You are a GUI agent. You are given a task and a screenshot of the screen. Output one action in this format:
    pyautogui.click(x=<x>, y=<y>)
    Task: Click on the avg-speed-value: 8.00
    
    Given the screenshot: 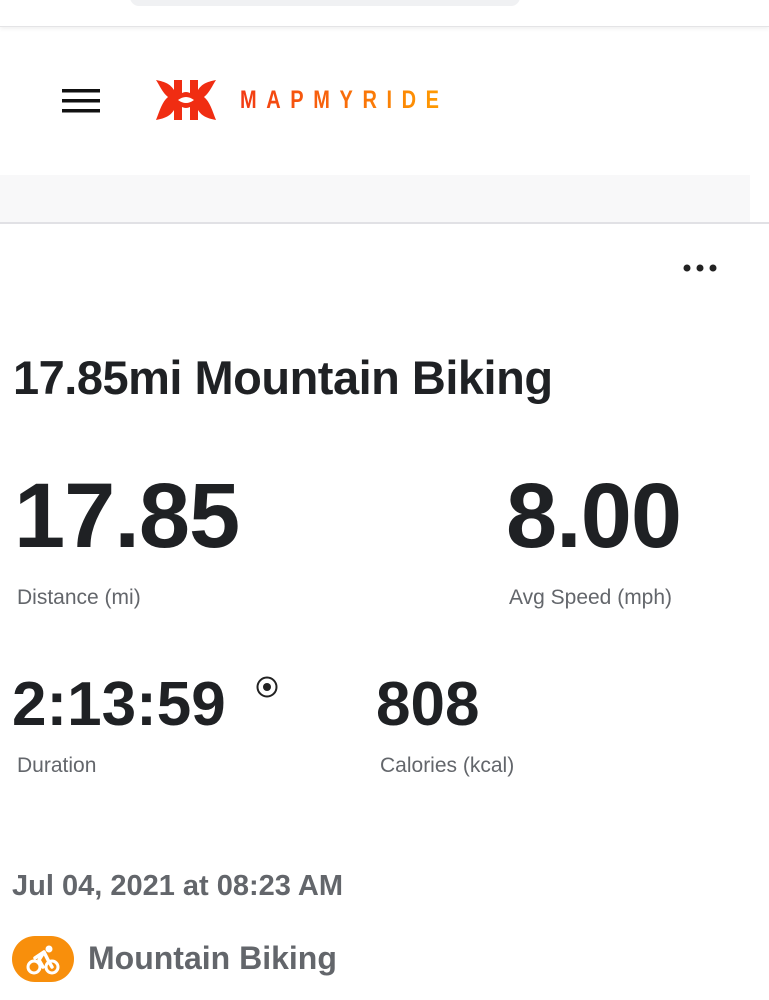 What is the action you would take?
    pyautogui.click(x=594, y=516)
    